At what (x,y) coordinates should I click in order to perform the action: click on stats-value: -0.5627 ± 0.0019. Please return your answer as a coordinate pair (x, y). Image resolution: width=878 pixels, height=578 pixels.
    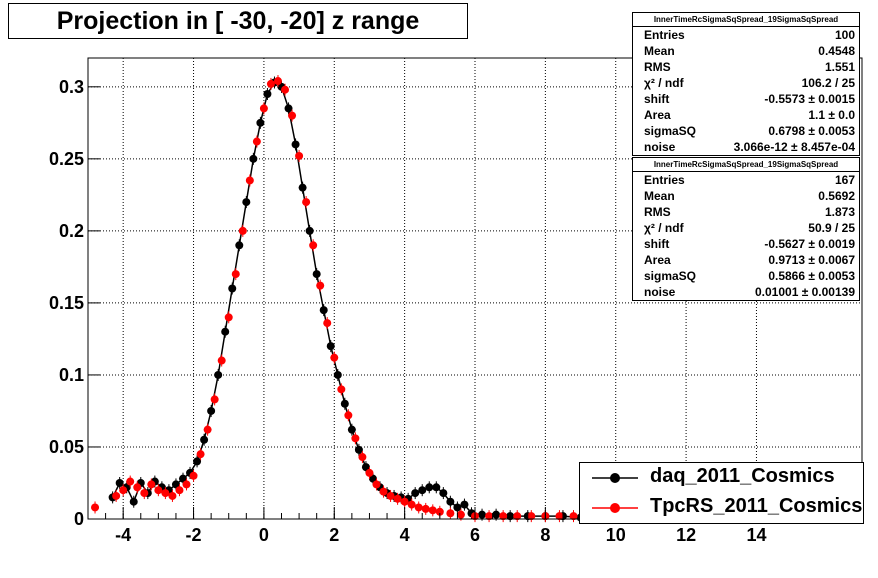
    Looking at the image, I should click on (809, 244).